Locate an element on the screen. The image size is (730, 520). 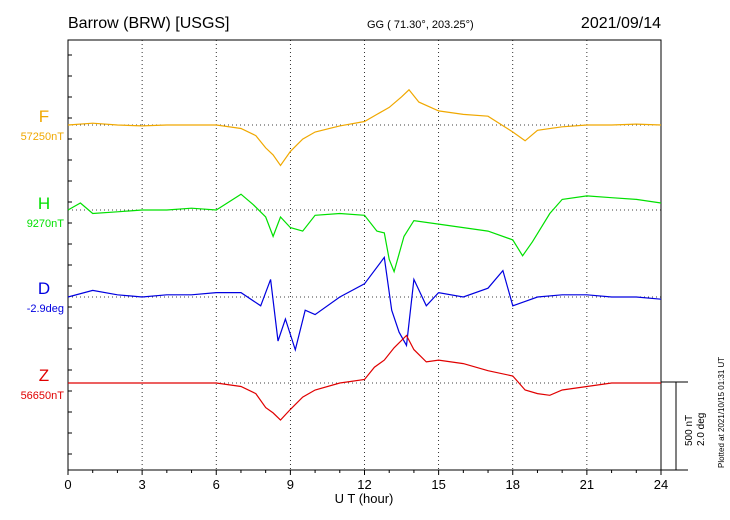
scale-deg-label: 2.0 deg is located at coordinates (701, 429).